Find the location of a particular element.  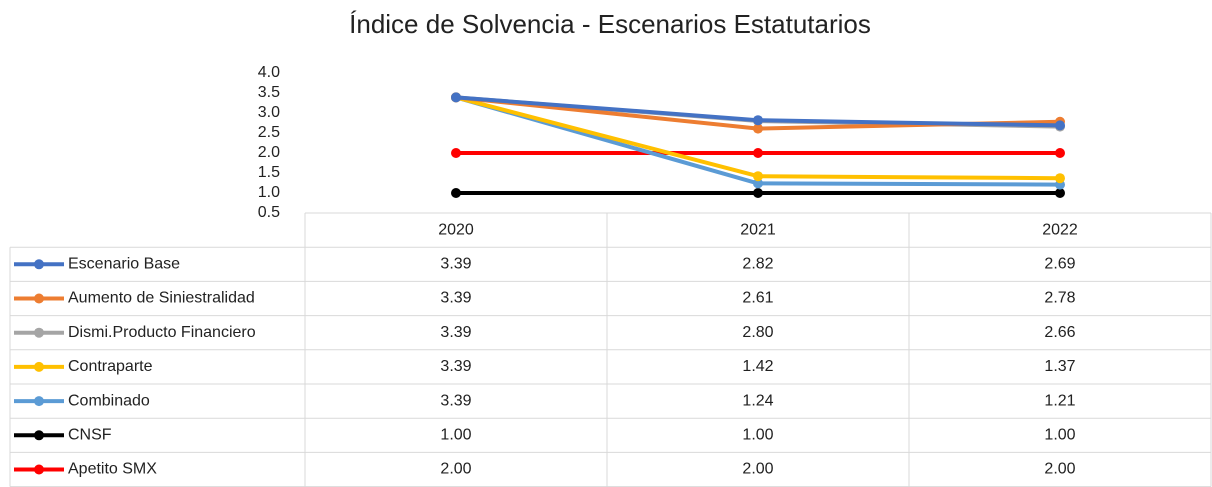

y-tick-label: 3.5 is located at coordinates (269, 92).